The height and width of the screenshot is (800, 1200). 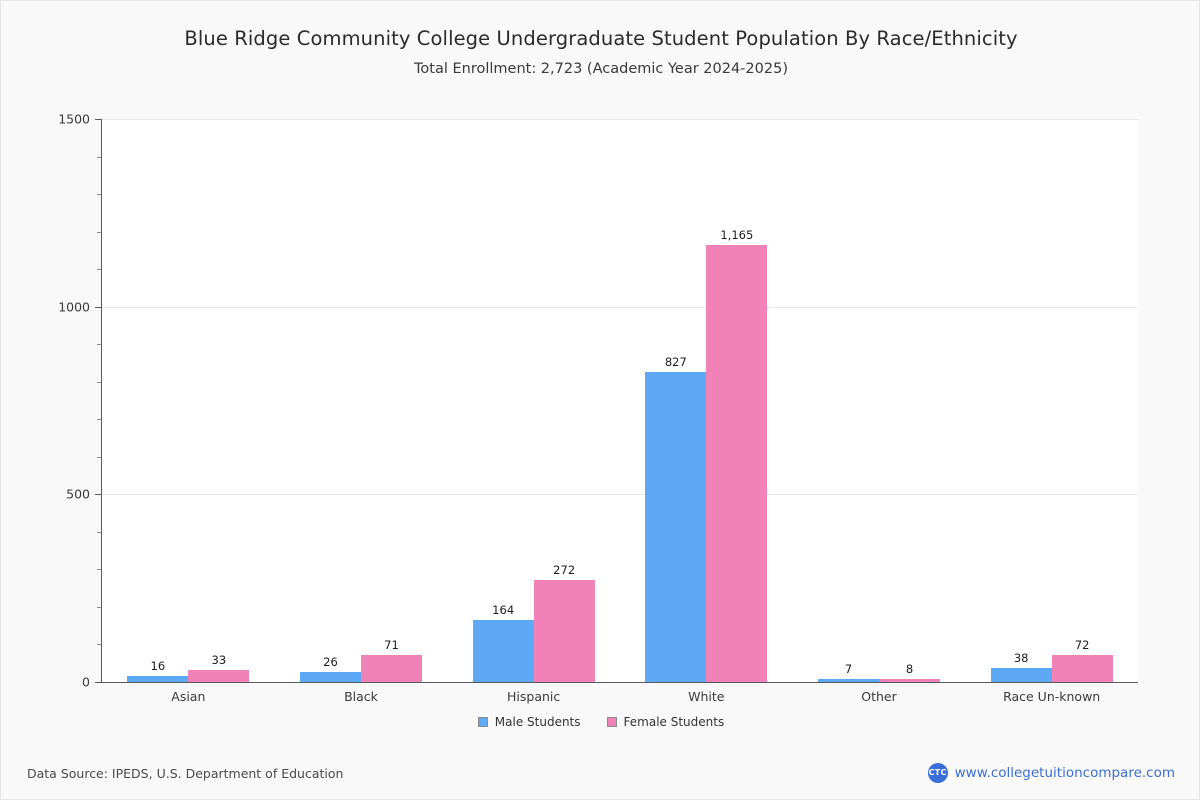 I want to click on bar-male: 26, so click(x=330, y=668).